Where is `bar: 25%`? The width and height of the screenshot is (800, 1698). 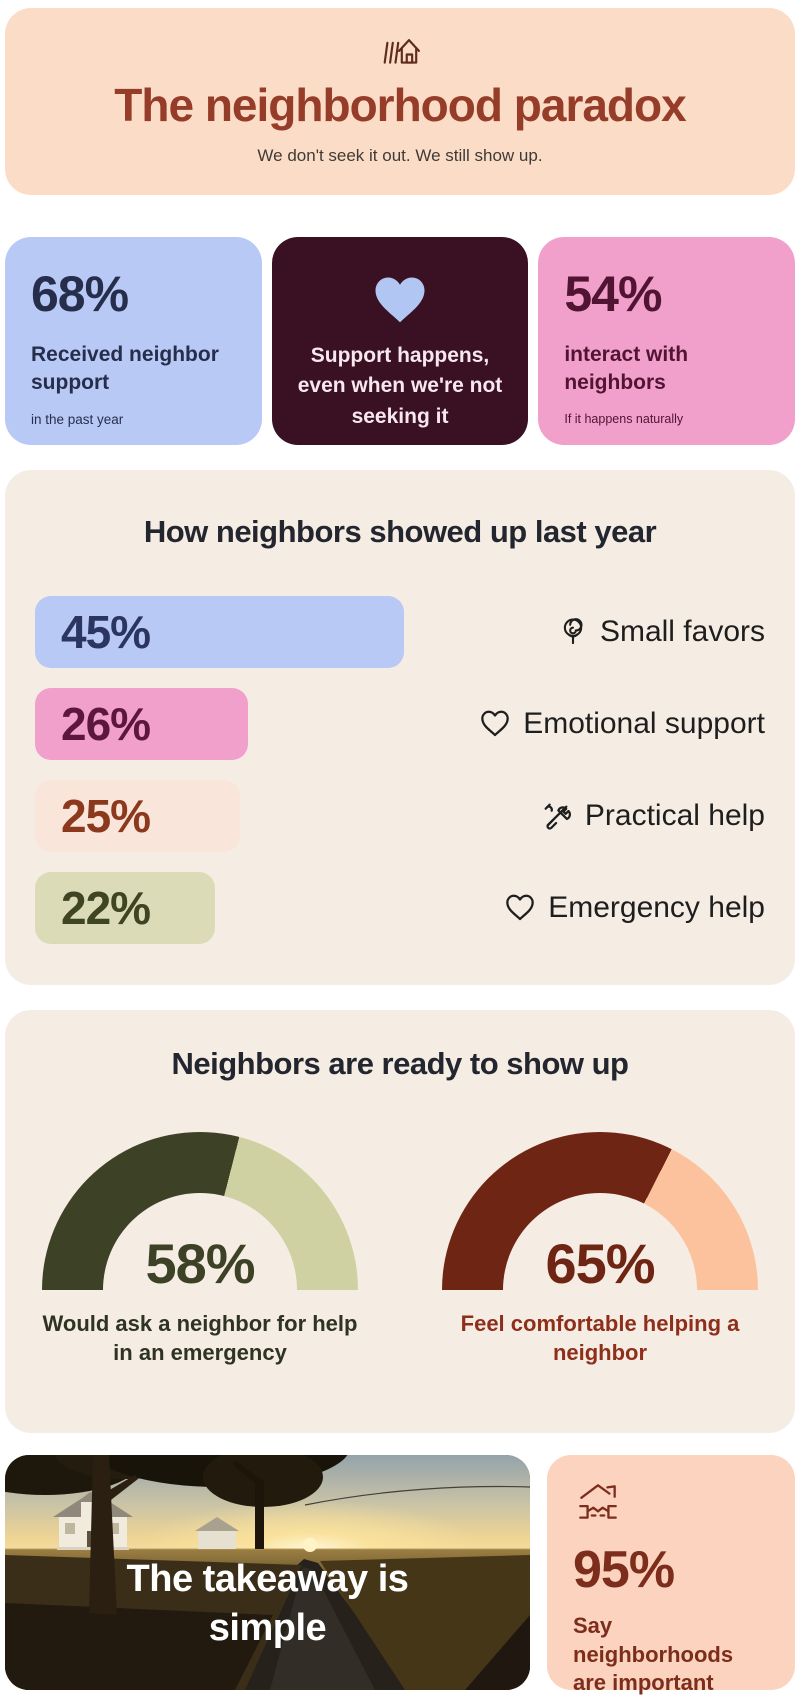
bar: 25% is located at coordinates (137, 816).